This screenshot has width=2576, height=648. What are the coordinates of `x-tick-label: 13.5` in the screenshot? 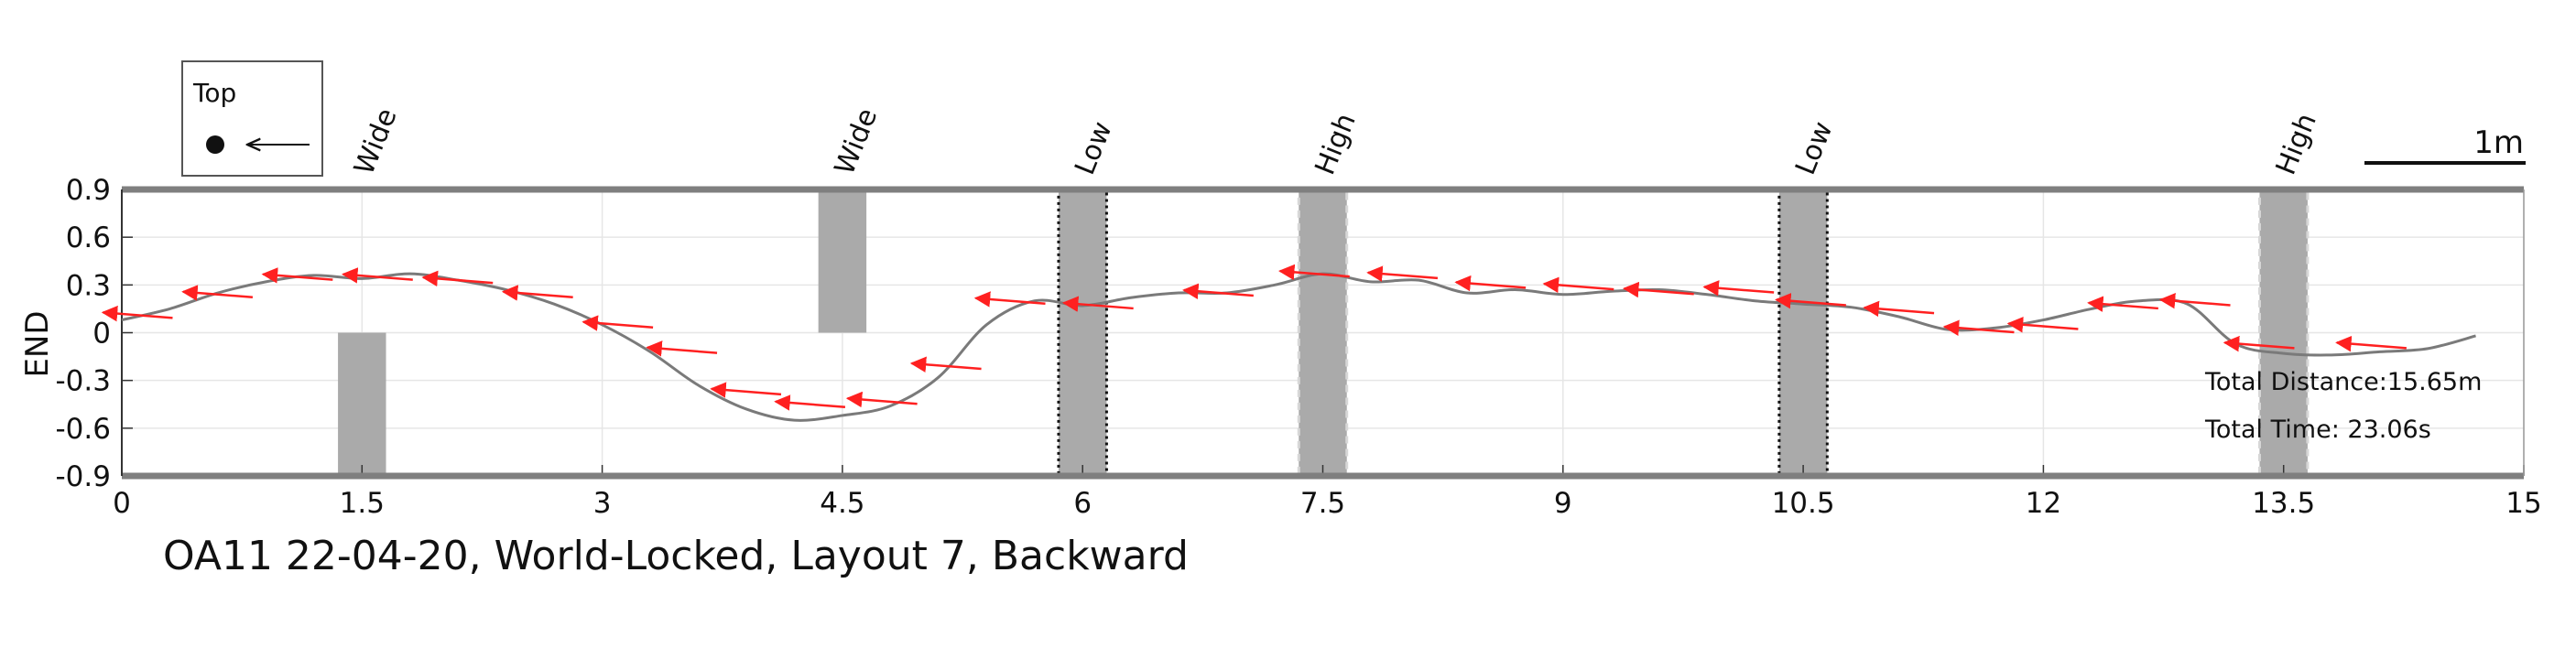 It's located at (2283, 503).